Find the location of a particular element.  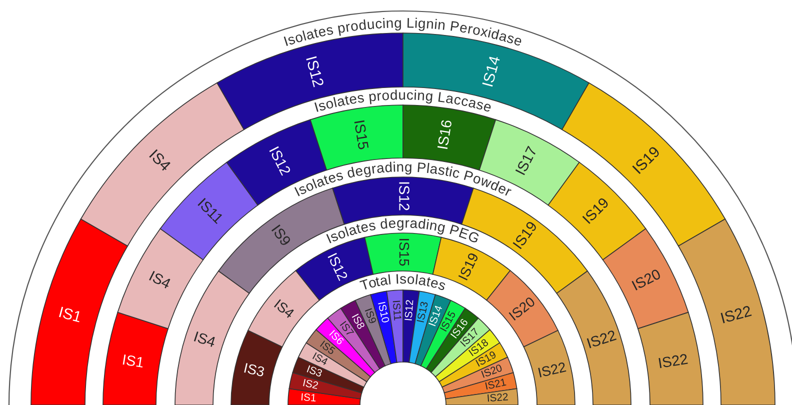

slice-label: IS2 is located at coordinates (310, 384).